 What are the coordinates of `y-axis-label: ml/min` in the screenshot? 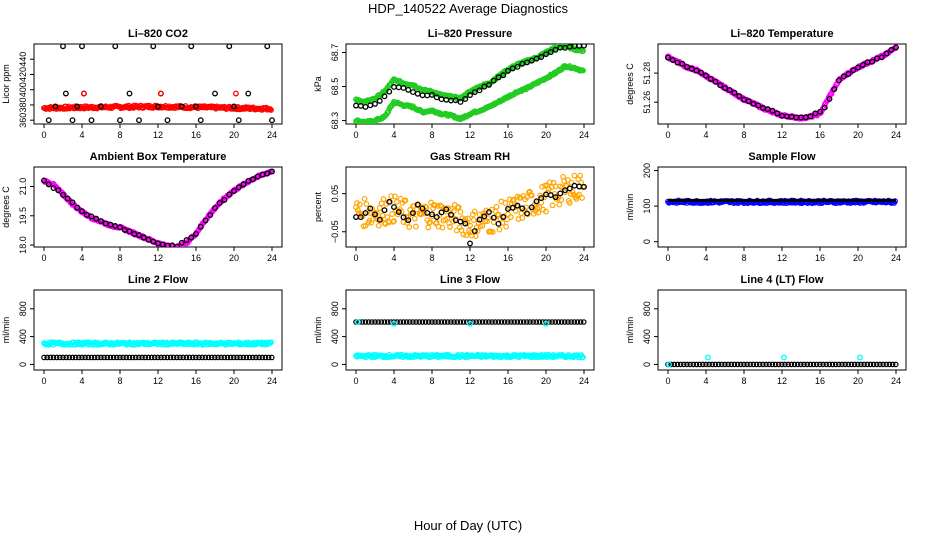 It's located at (630, 207).